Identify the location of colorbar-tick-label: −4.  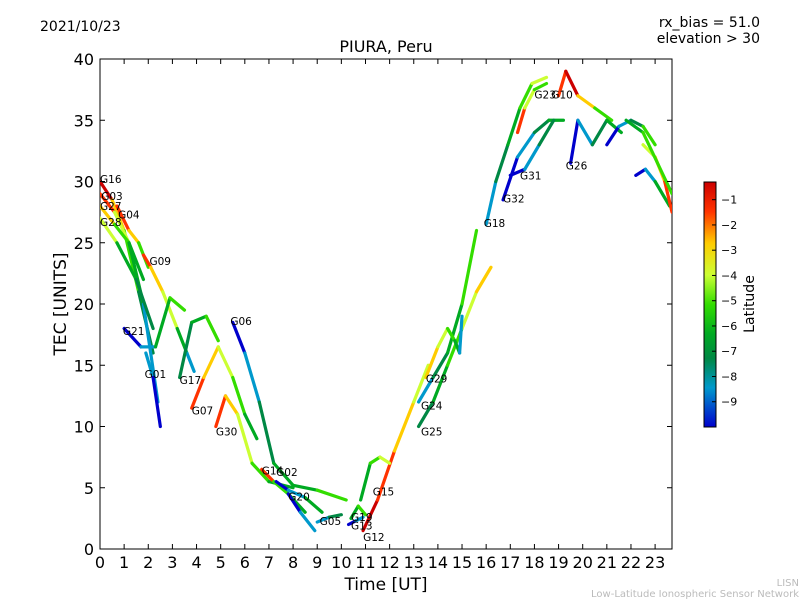
(729, 275).